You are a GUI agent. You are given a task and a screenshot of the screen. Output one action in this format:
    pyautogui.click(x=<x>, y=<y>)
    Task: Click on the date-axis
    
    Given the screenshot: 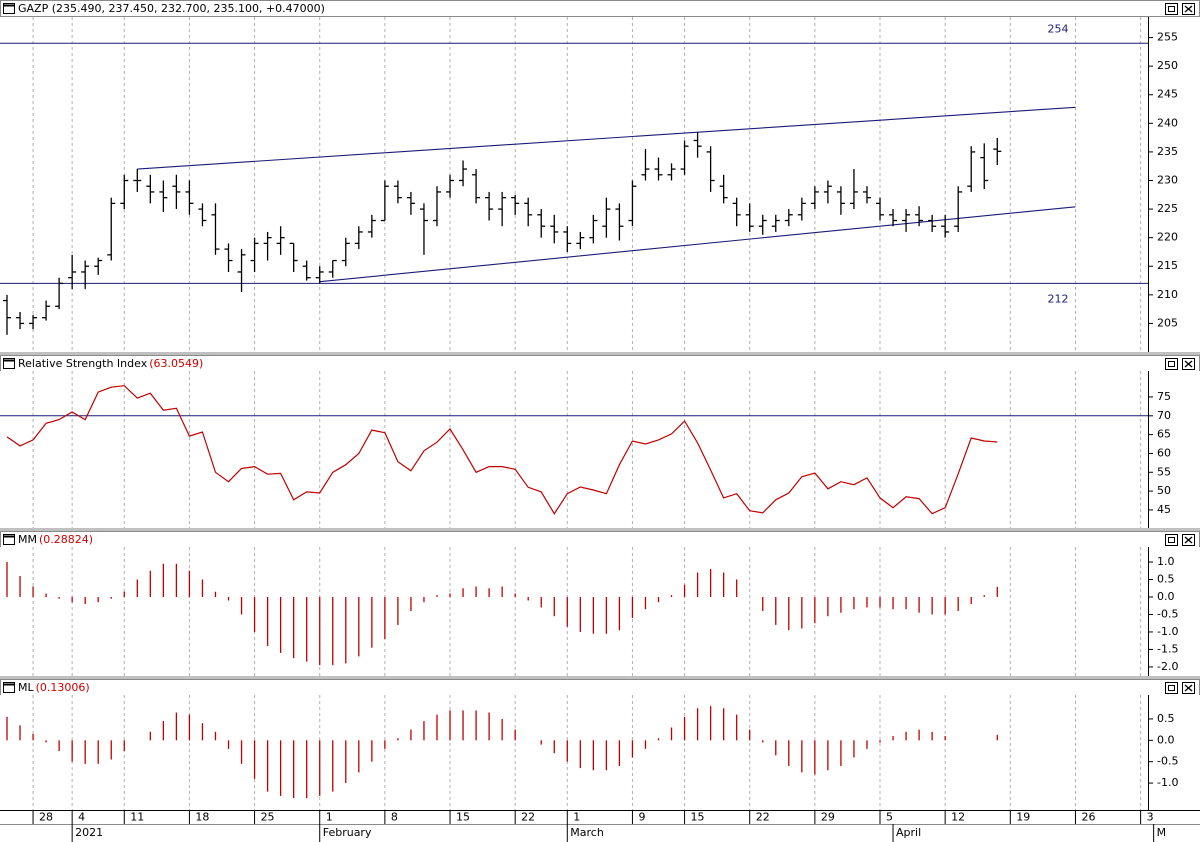 What is the action you would take?
    pyautogui.click(x=600, y=826)
    